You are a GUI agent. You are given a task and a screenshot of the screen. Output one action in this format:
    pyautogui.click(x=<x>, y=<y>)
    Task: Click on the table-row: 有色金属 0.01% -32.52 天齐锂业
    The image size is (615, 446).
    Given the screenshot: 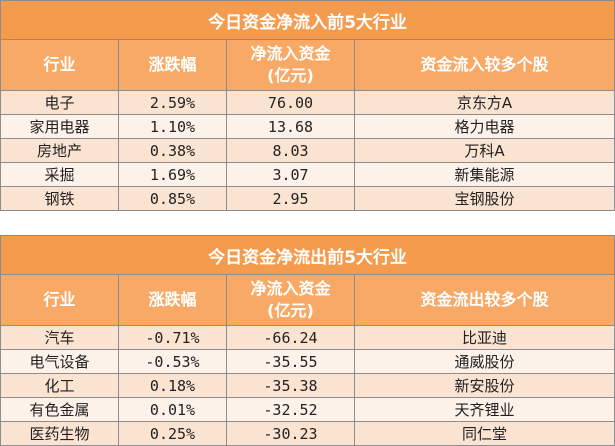 What is the action you would take?
    pyautogui.click(x=307, y=409)
    